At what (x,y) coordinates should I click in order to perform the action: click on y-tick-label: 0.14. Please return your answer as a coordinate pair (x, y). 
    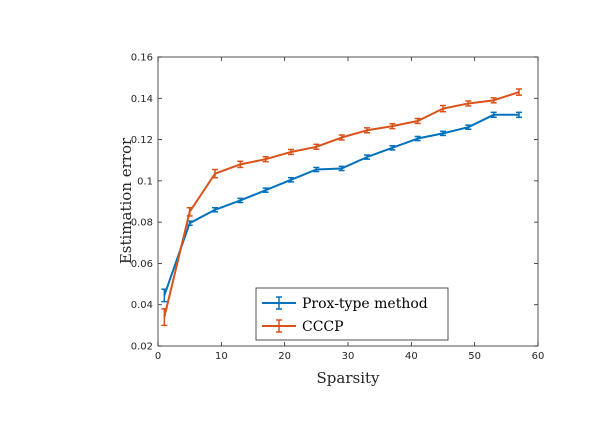
    Looking at the image, I should click on (142, 99).